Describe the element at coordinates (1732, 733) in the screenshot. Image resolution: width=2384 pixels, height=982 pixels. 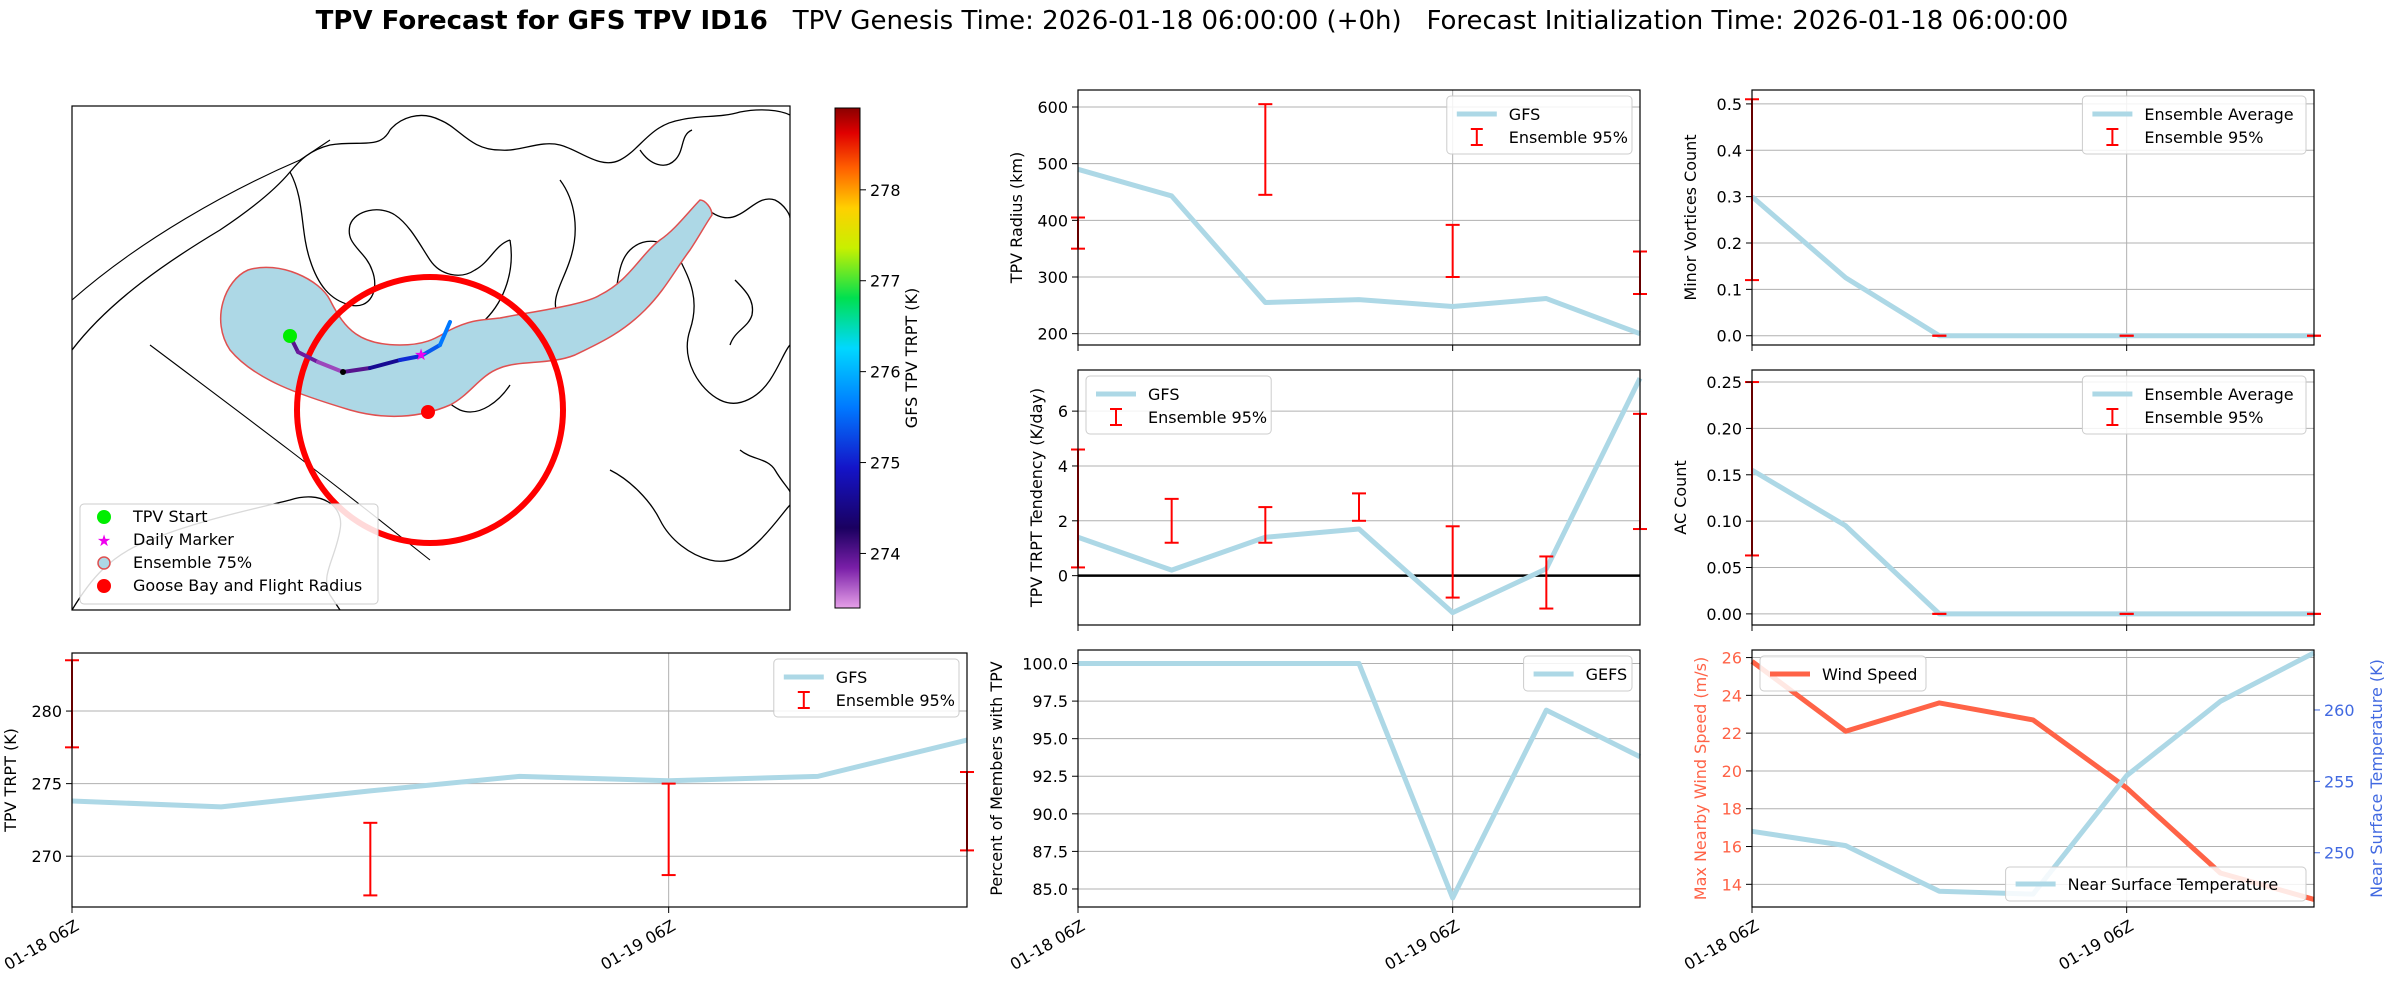
I see `y-tick-label: 22` at that location.